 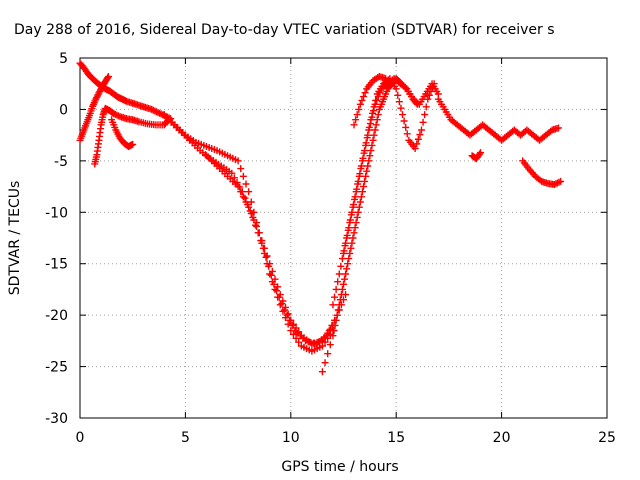 What do you see at coordinates (80, 438) in the screenshot?
I see `x-tick-label: 0` at bounding box center [80, 438].